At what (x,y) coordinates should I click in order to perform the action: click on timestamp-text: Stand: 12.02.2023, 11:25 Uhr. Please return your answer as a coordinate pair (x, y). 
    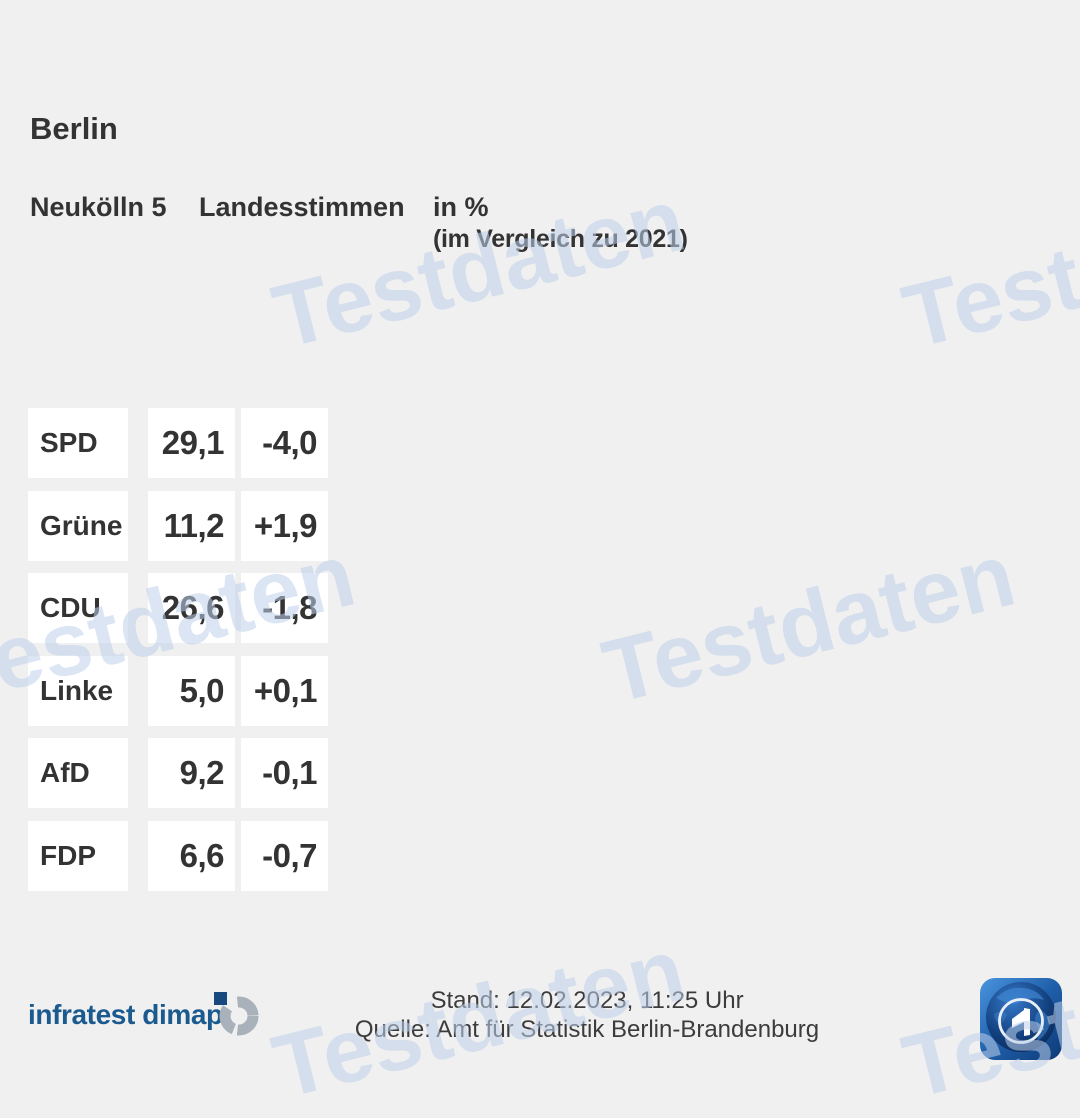
    Looking at the image, I should click on (587, 1000).